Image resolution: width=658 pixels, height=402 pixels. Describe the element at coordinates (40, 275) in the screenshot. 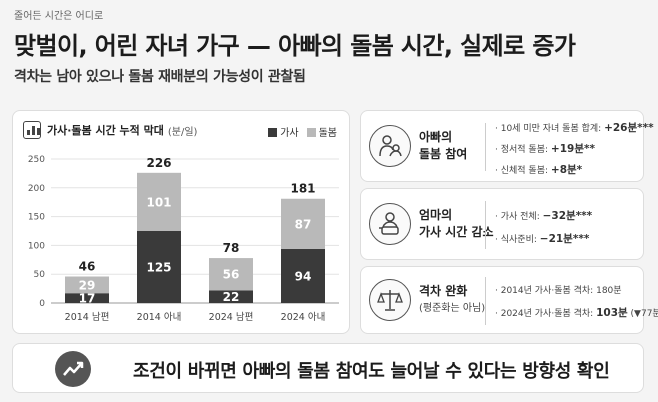

I see `y-tick-label: 50` at that location.